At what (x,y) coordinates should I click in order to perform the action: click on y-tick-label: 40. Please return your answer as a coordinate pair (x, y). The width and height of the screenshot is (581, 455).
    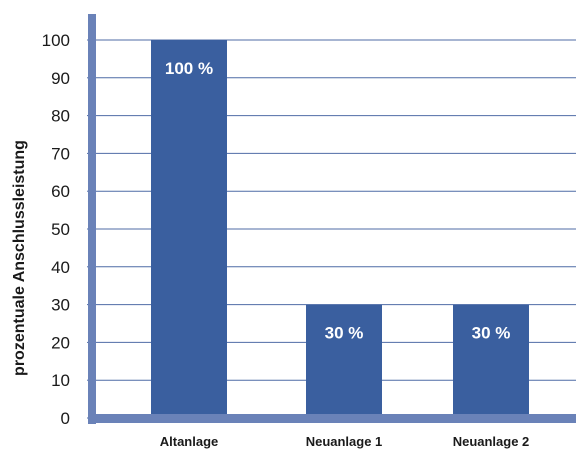
    Looking at the image, I should click on (60, 267).